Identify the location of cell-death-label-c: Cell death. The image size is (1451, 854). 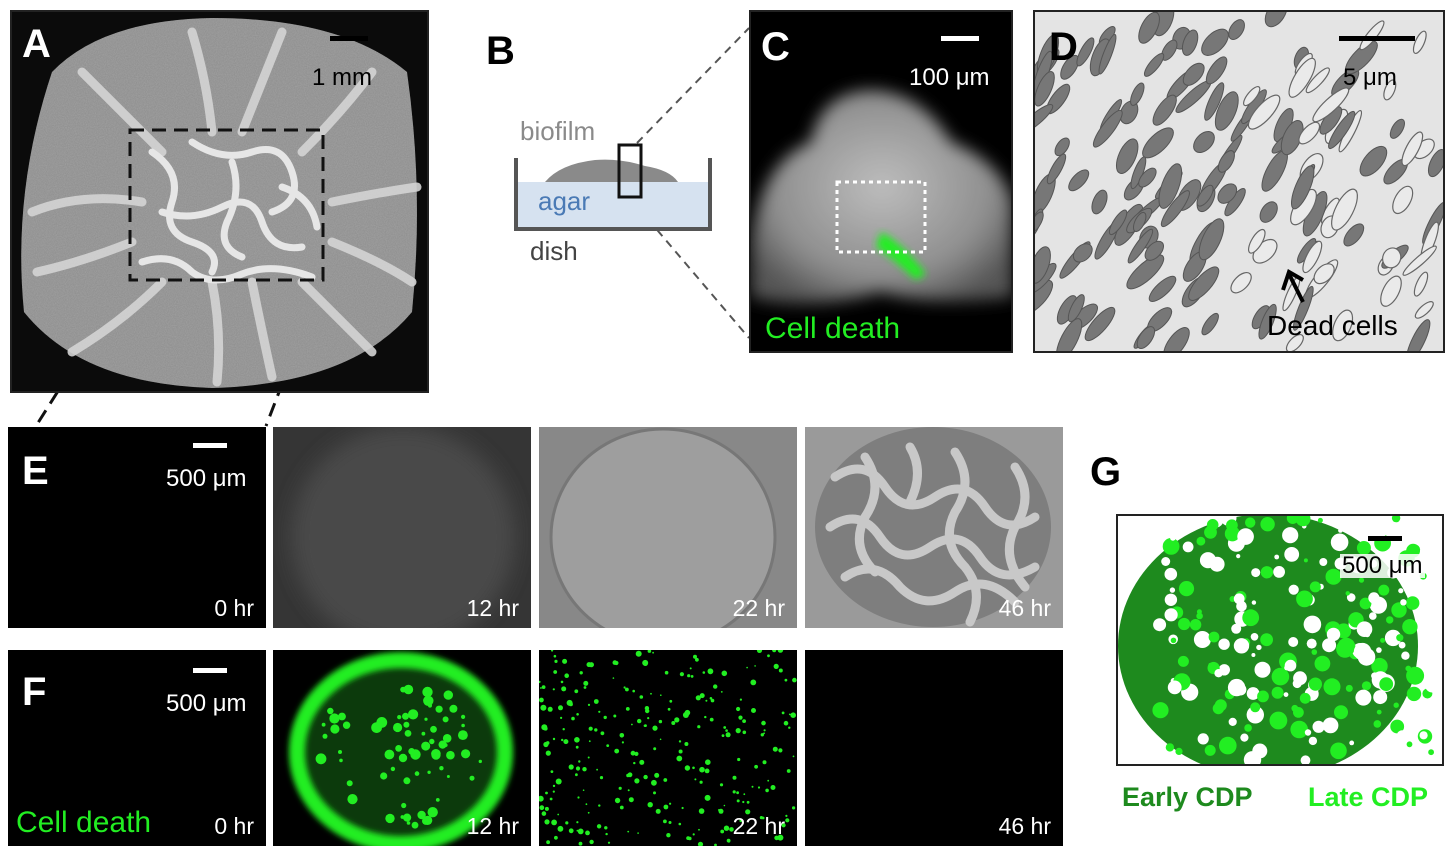
(833, 328).